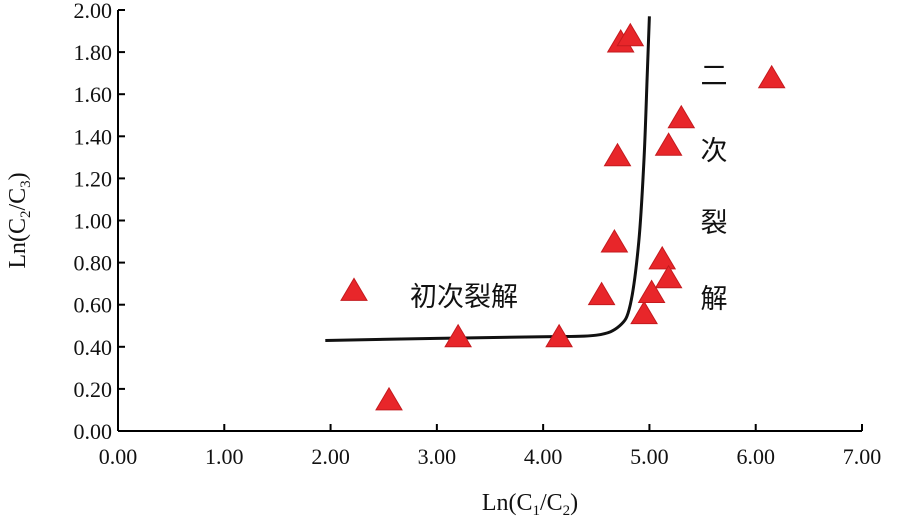 This screenshot has width=898, height=522. What do you see at coordinates (93, 389) in the screenshot?
I see `y-tick-label: 0.20` at bounding box center [93, 389].